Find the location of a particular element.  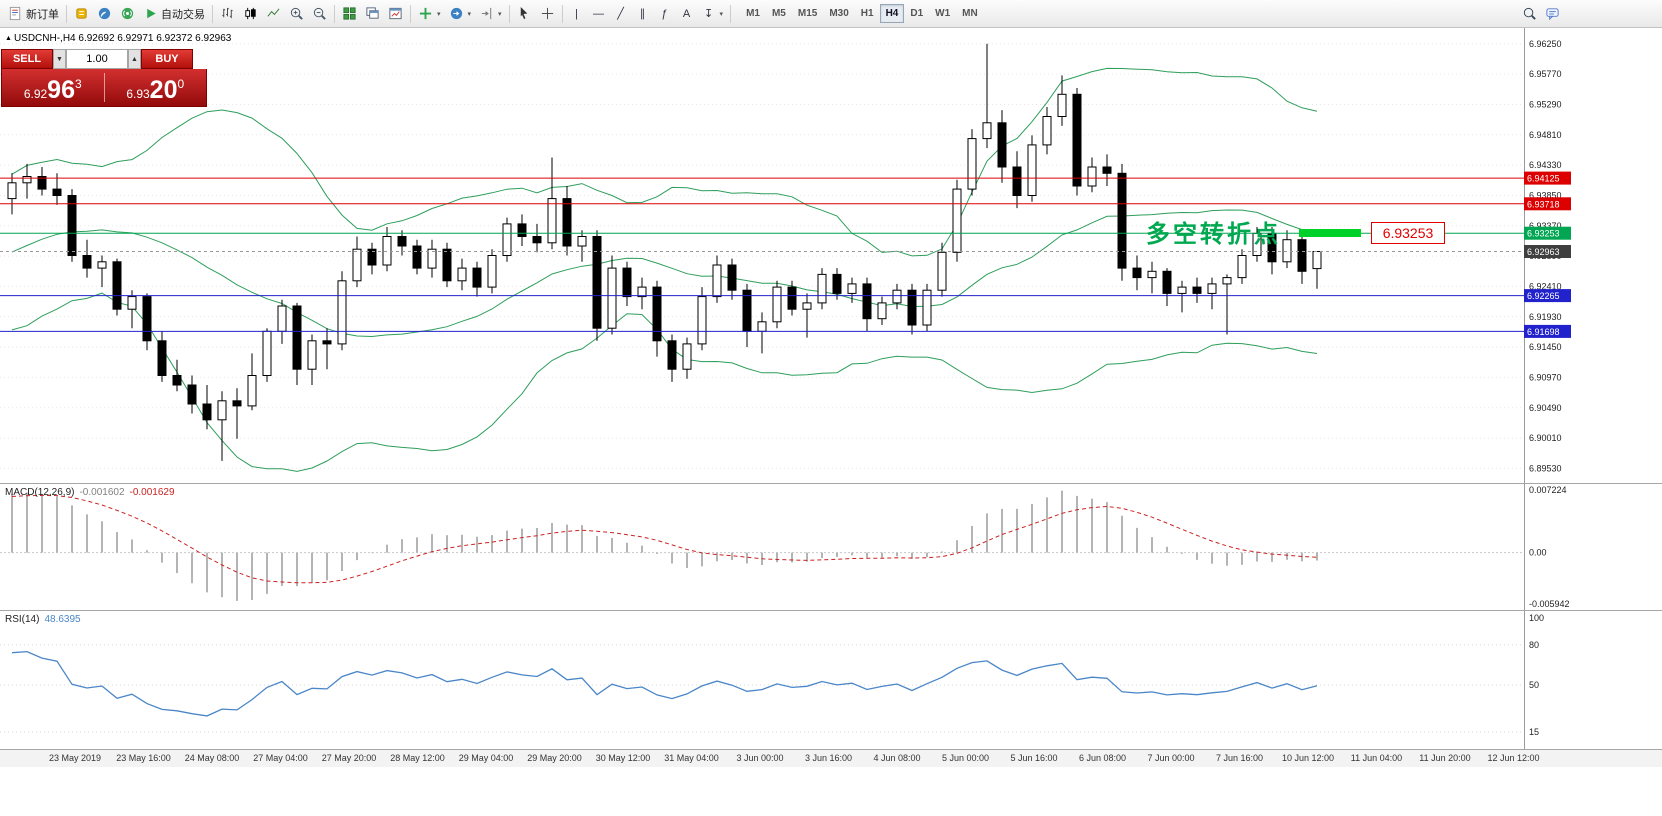

svg-text: 15 is located at coordinates (1534, 732).